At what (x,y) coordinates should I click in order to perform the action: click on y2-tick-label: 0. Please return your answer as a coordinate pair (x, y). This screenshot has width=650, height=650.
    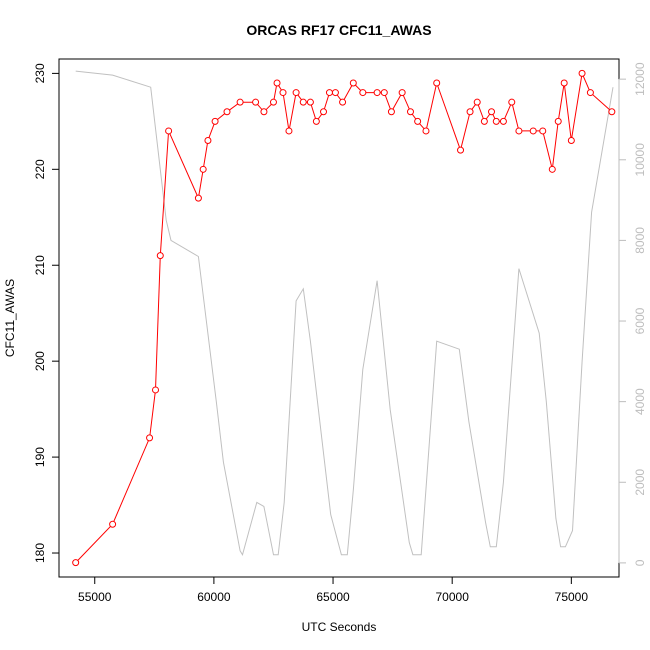
    Looking at the image, I should click on (640, 562).